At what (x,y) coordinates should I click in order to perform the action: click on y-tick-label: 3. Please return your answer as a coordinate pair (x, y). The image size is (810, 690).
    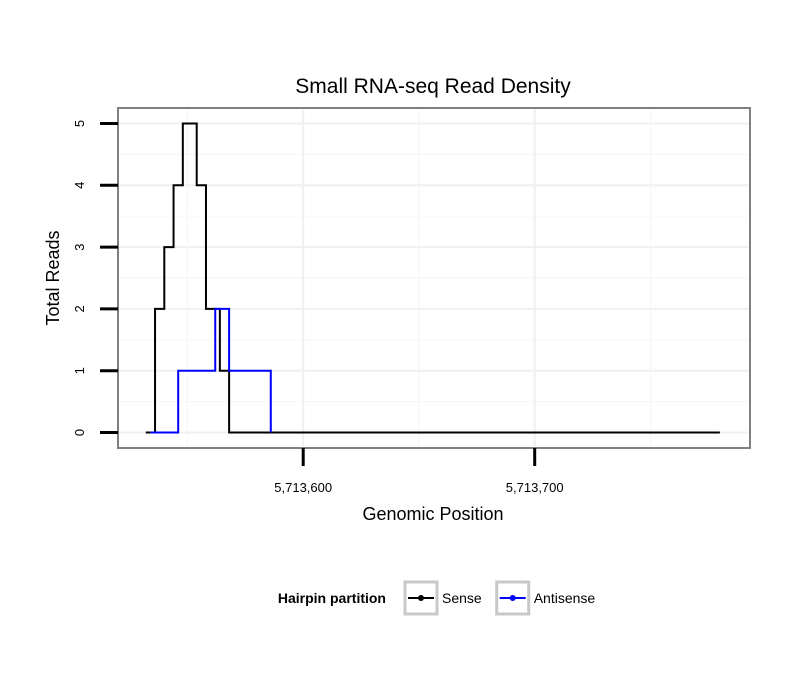
    Looking at the image, I should click on (79, 246).